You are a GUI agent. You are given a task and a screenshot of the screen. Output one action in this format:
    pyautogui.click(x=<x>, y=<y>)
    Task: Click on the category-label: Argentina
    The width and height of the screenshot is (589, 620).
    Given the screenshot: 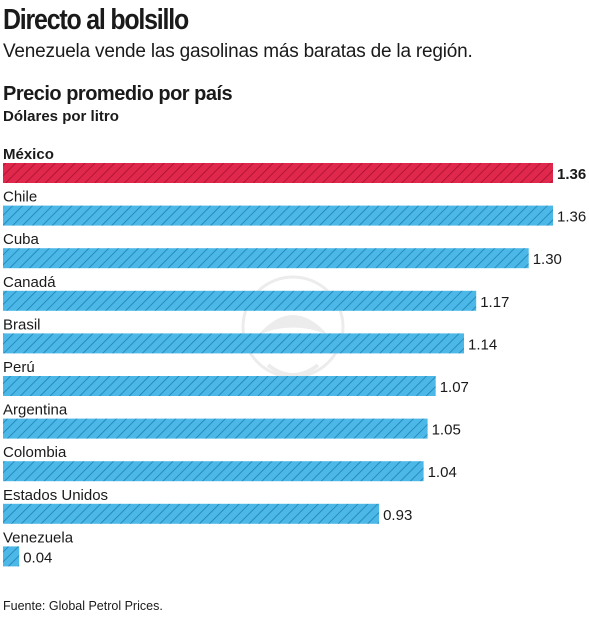 What is the action you would take?
    pyautogui.click(x=35, y=410)
    